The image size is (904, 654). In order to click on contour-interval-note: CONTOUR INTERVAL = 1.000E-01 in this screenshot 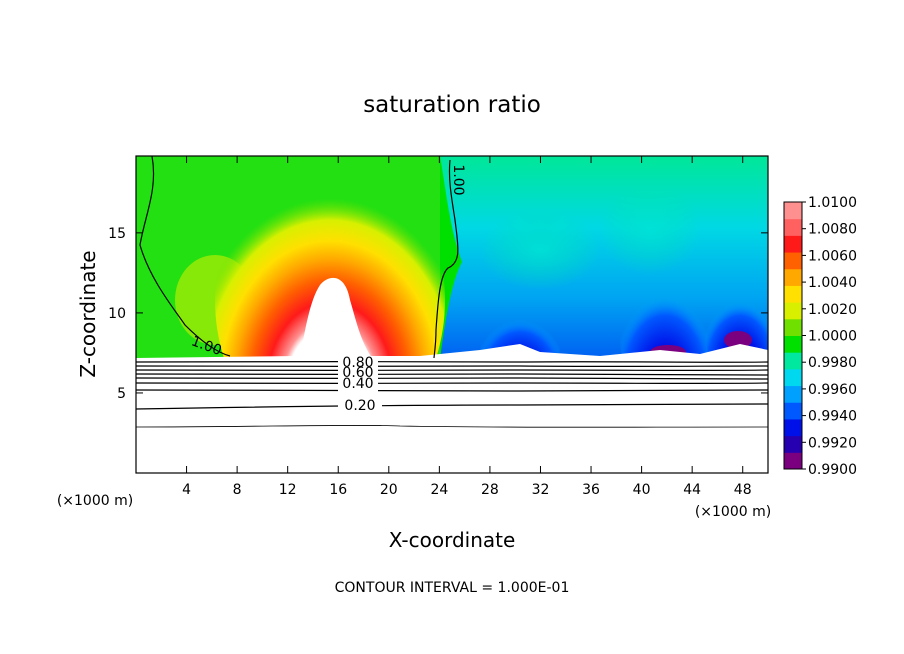, I will do `click(452, 588)`.